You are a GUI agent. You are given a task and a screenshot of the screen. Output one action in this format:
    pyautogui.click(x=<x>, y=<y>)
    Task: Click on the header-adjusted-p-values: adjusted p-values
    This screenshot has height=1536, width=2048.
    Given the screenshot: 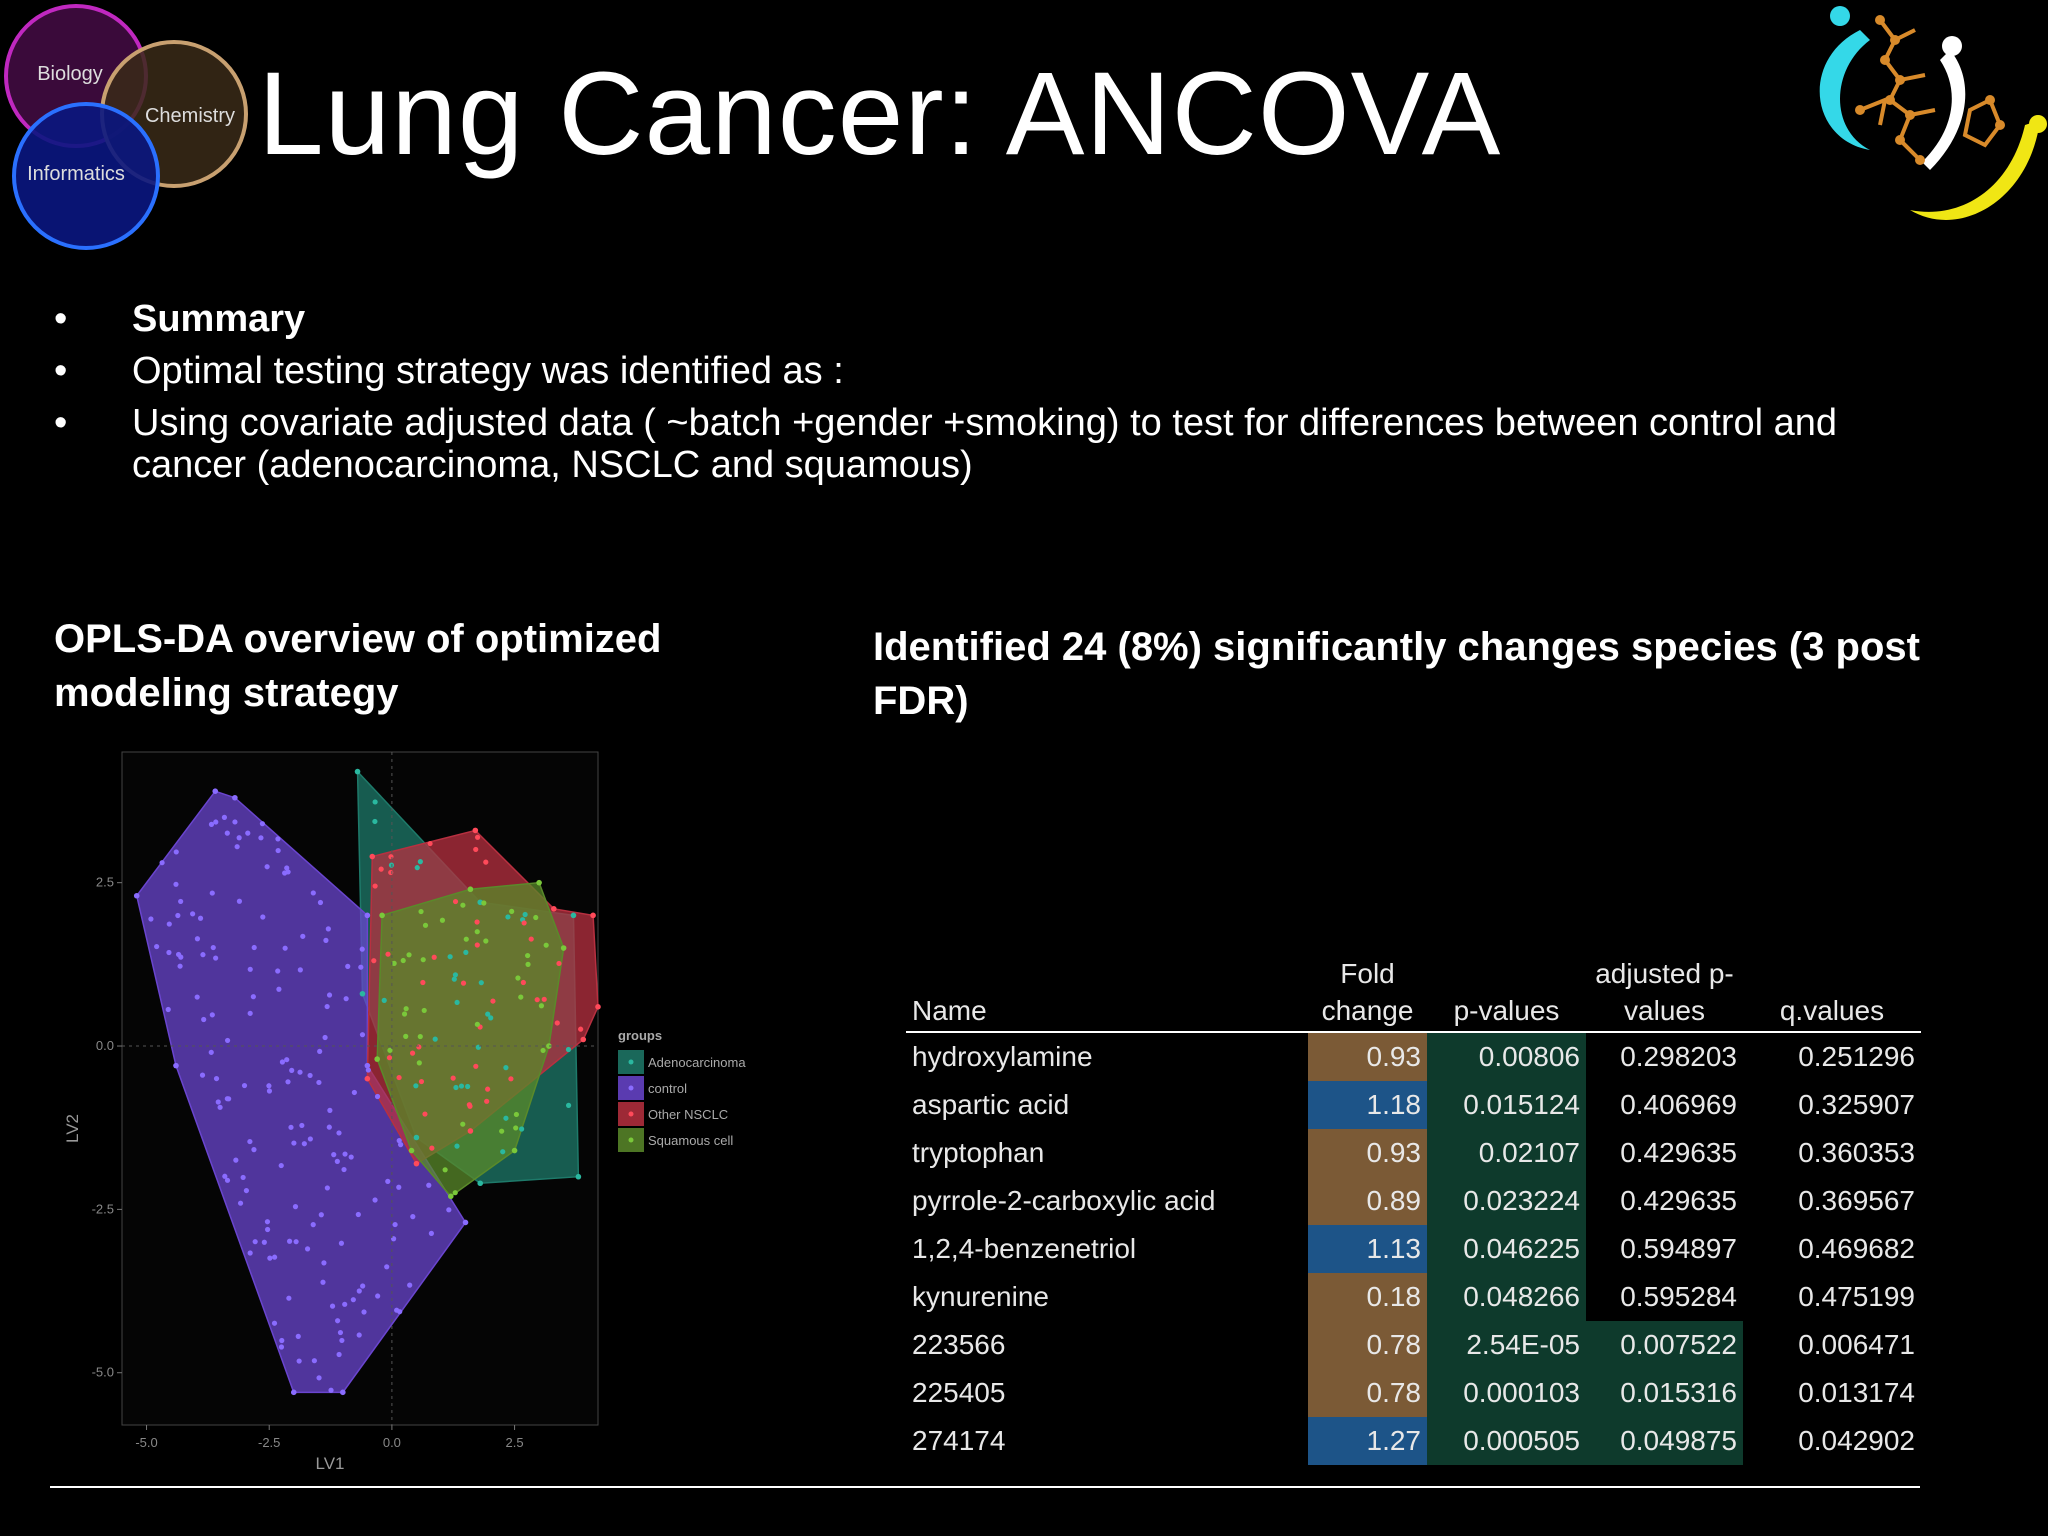 What is the action you would take?
    pyautogui.click(x=1664, y=994)
    